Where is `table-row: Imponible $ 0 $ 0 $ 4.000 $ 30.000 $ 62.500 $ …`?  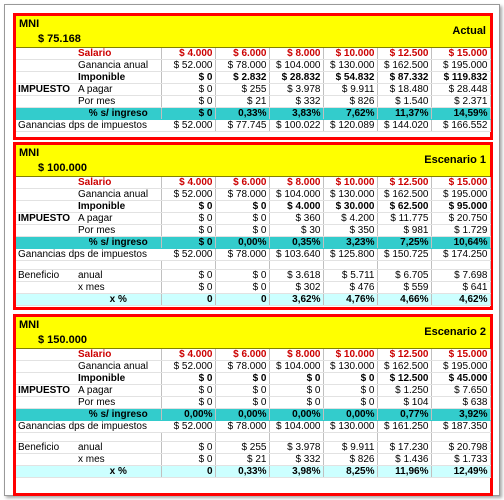
table-row: Imponible $ 0 $ 0 $ 4.000 $ 30.000 $ 62.500 $ … is located at coordinates (253, 206).